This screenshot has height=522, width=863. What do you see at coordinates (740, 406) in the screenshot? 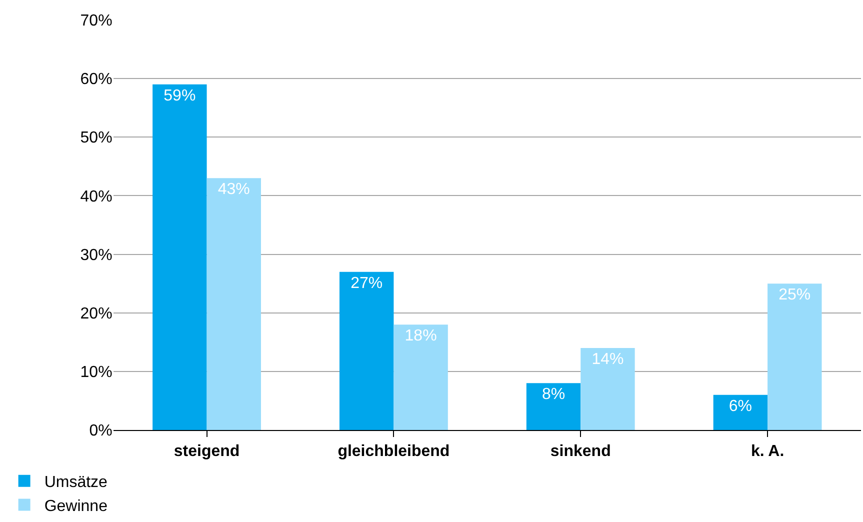
I see `data-label: 6%` at bounding box center [740, 406].